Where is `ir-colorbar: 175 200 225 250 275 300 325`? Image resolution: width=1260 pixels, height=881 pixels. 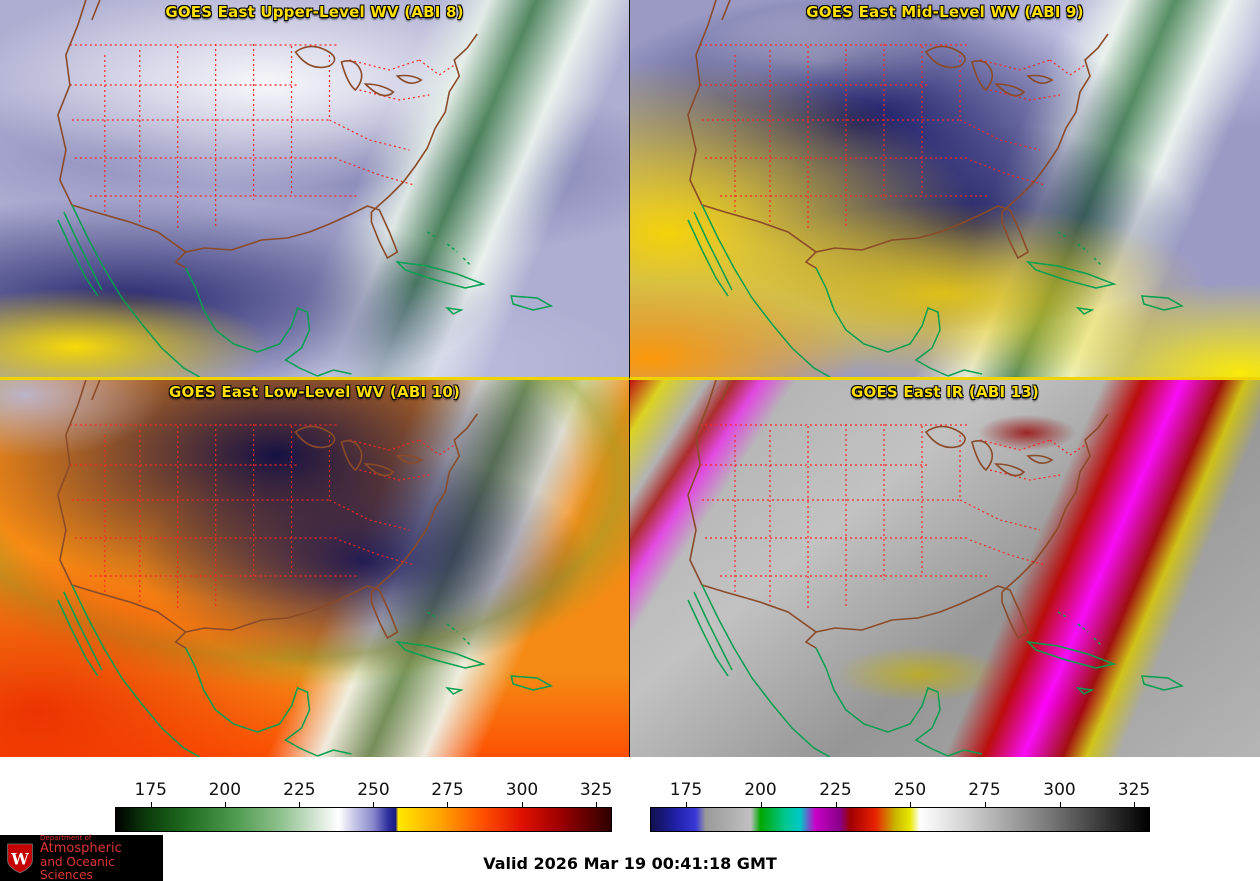 ir-colorbar: 175 200 225 250 275 300 325 is located at coordinates (900, 804).